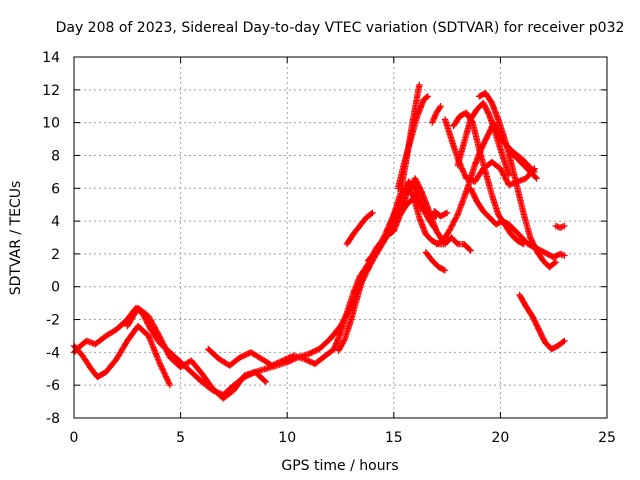 Image resolution: width=640 pixels, height=480 pixels. I want to click on y-tick-label: 4, so click(55, 222).